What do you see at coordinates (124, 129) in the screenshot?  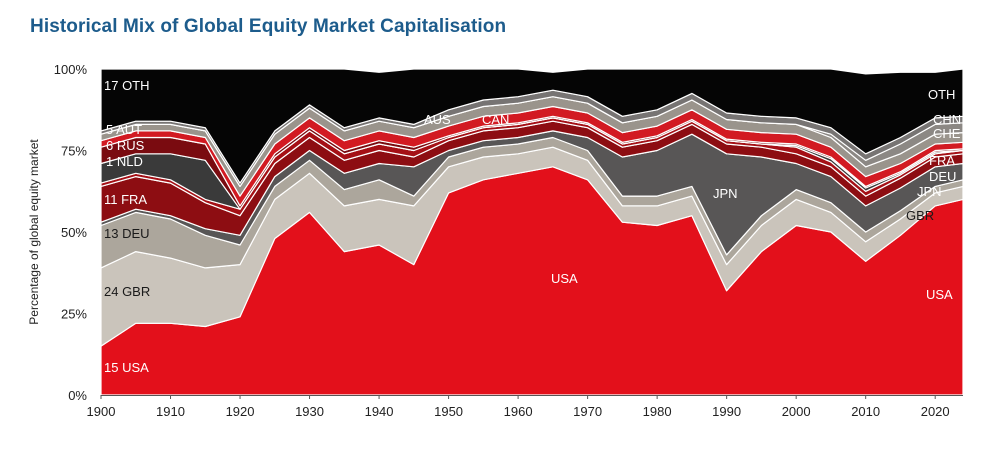 I see `series-label-aut: 5 AUT` at bounding box center [124, 129].